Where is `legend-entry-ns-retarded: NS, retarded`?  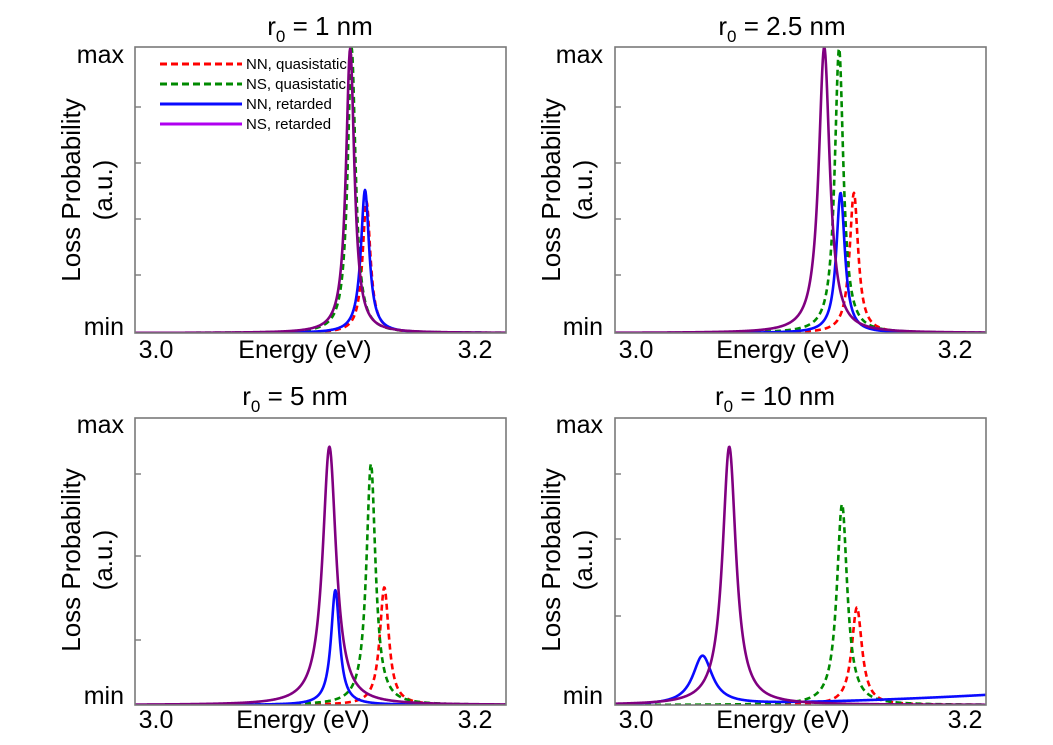
legend-entry-ns-retarded: NS, retarded is located at coordinates (245, 124).